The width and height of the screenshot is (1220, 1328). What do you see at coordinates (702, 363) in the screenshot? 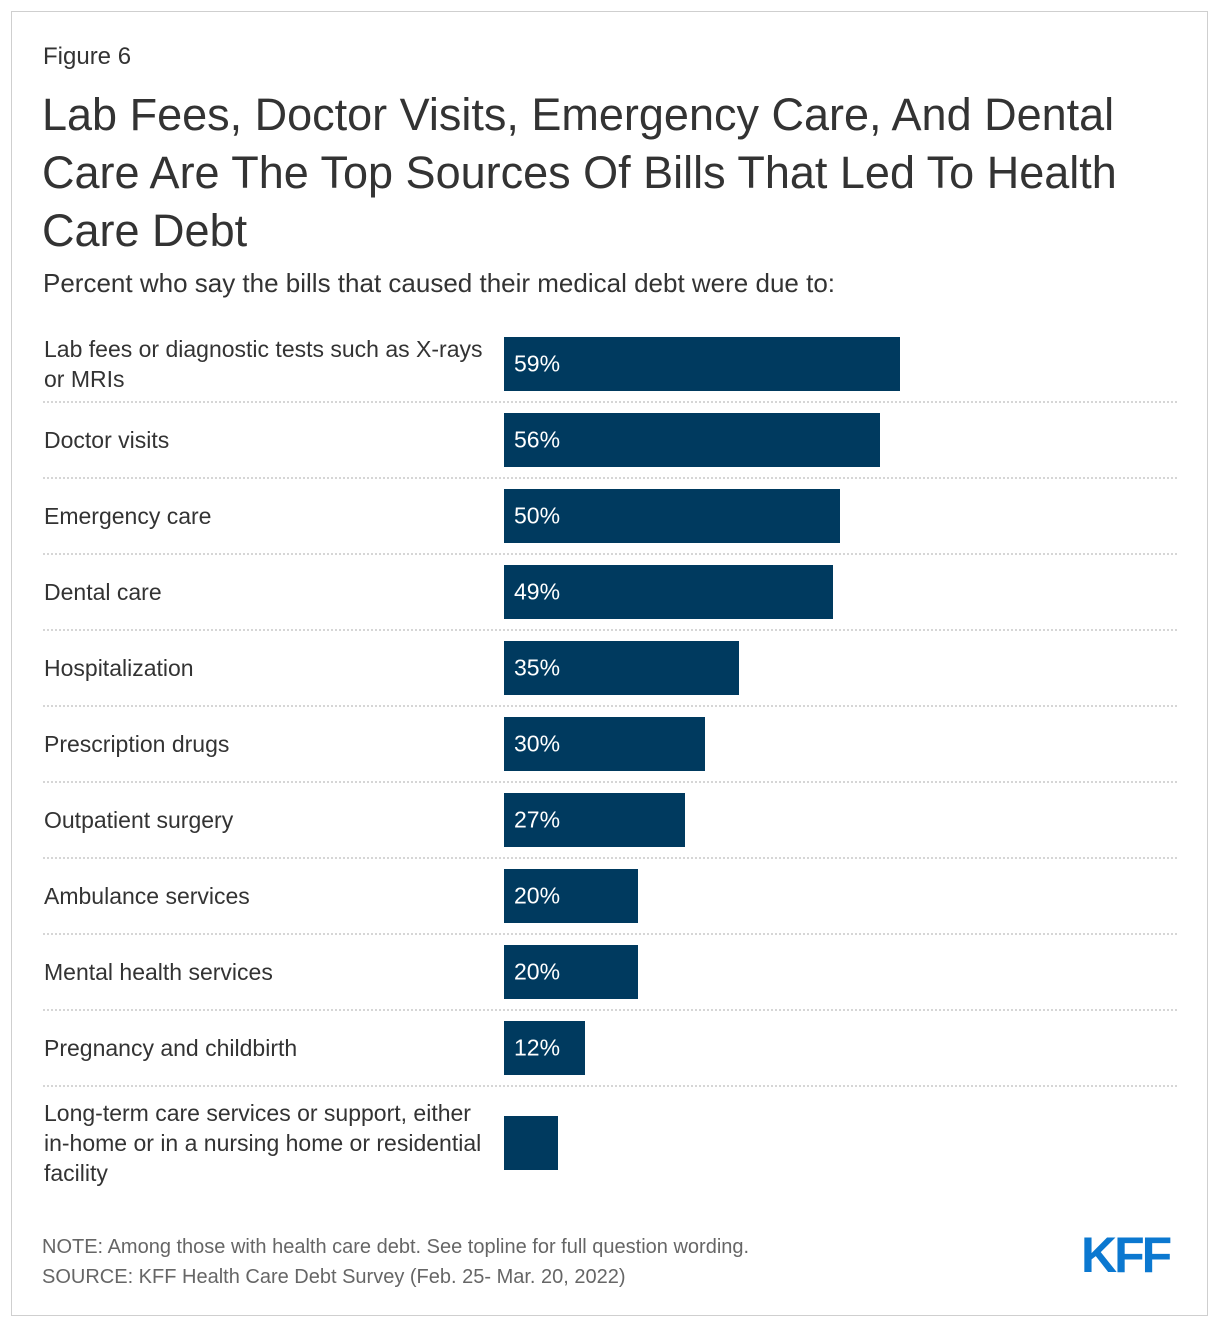
I see `bar: 59%` at bounding box center [702, 363].